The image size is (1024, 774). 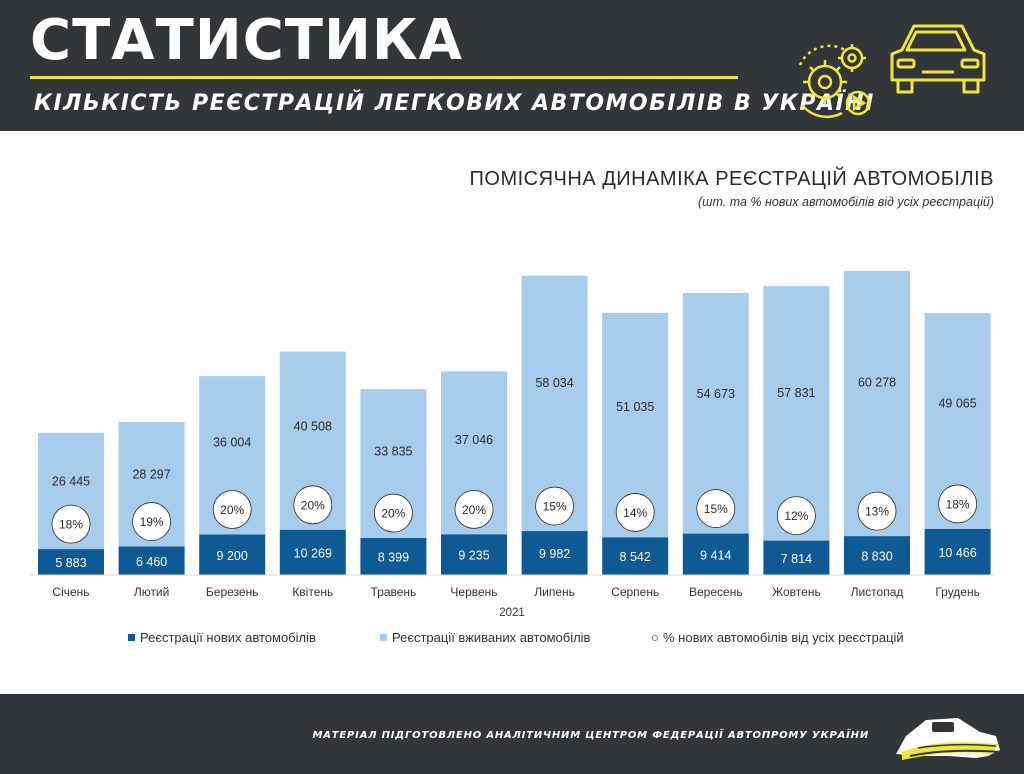 I want to click on bar-new-label: 8 542, so click(x=635, y=557).